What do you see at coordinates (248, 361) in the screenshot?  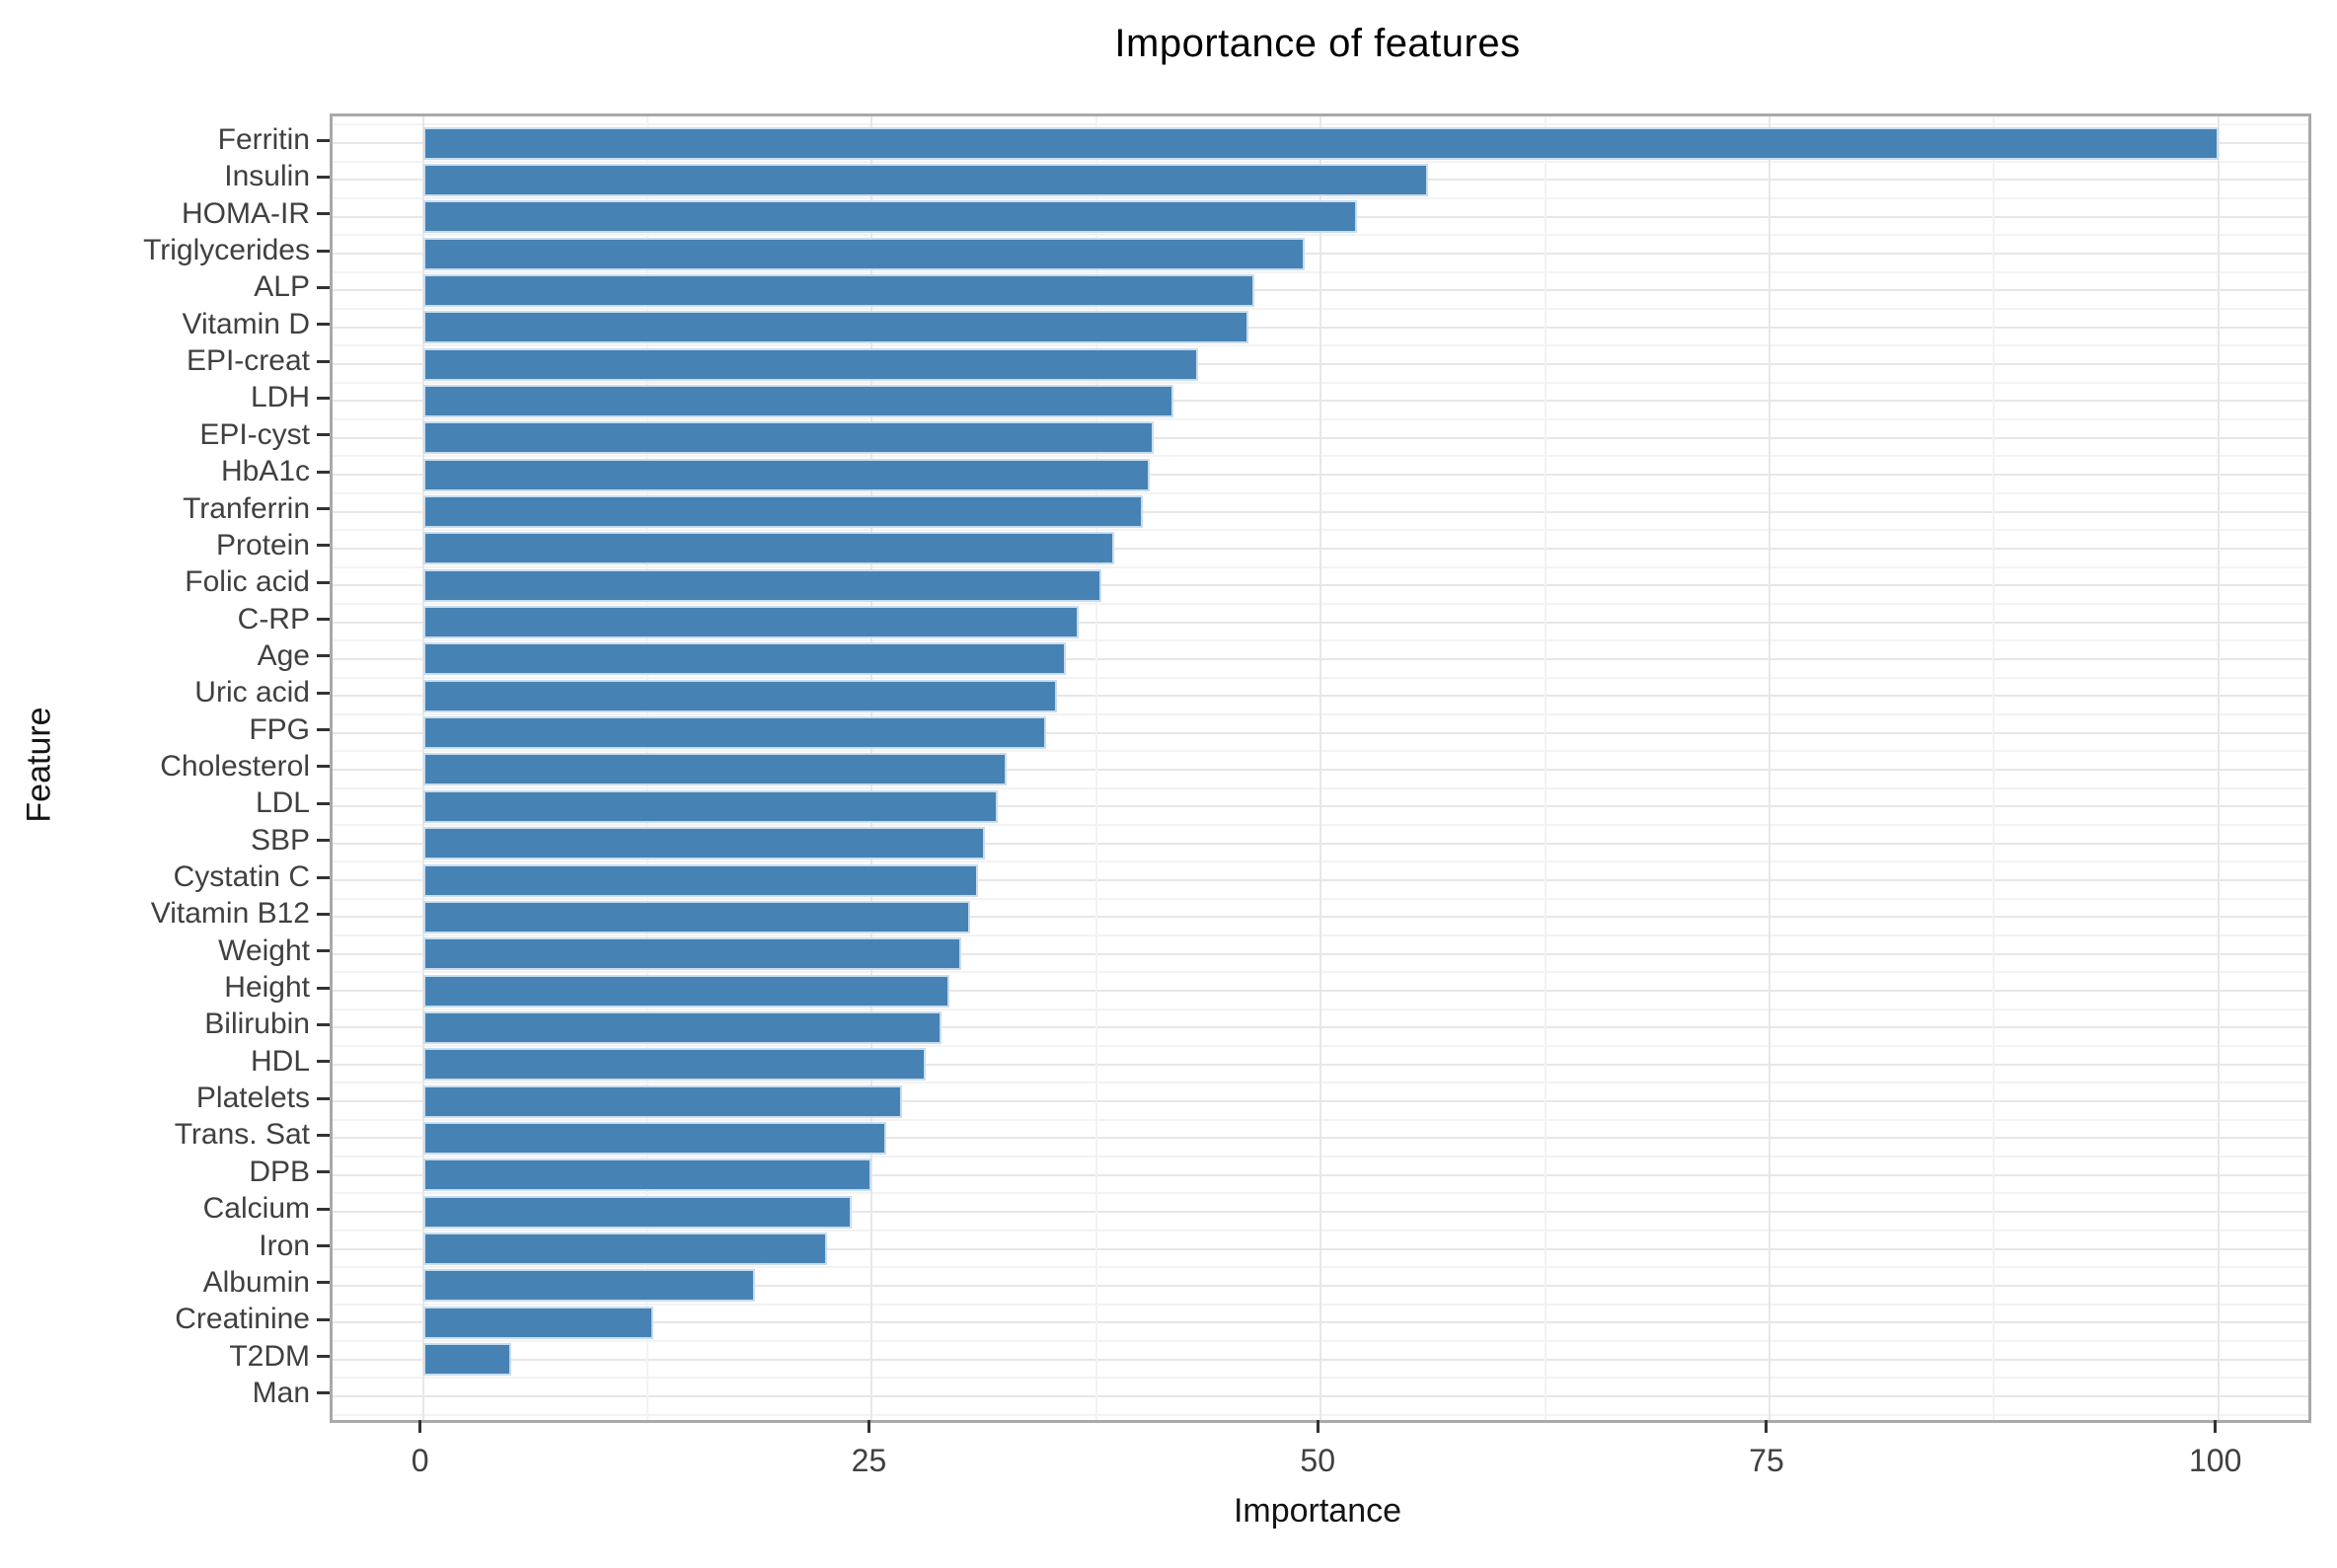 I see `y-tick-label: EPI-creat` at bounding box center [248, 361].